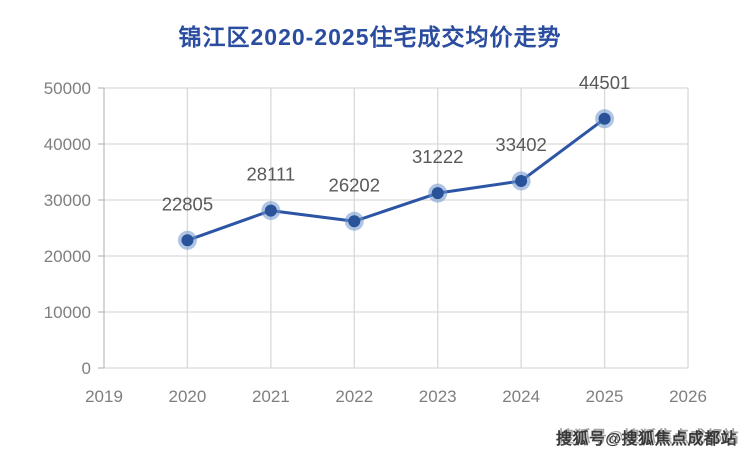 This screenshot has width=740, height=453. Describe the element at coordinates (270, 210) in the screenshot. I see `data-point-2021` at that location.